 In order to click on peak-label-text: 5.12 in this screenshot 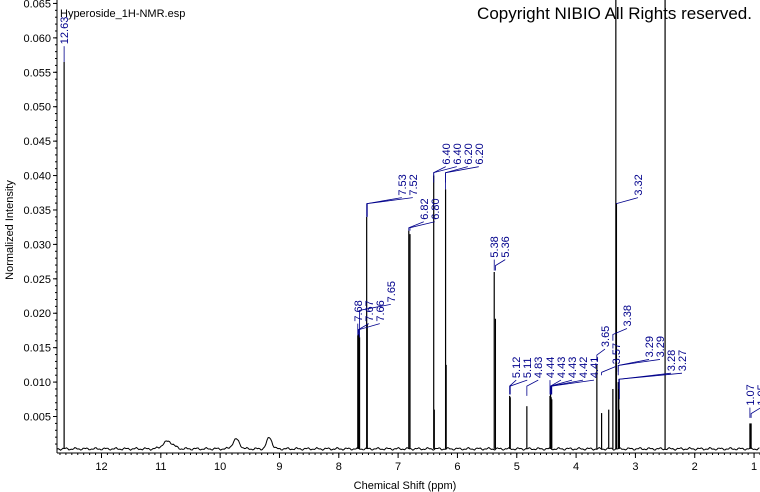, I will do `click(517, 367)`.